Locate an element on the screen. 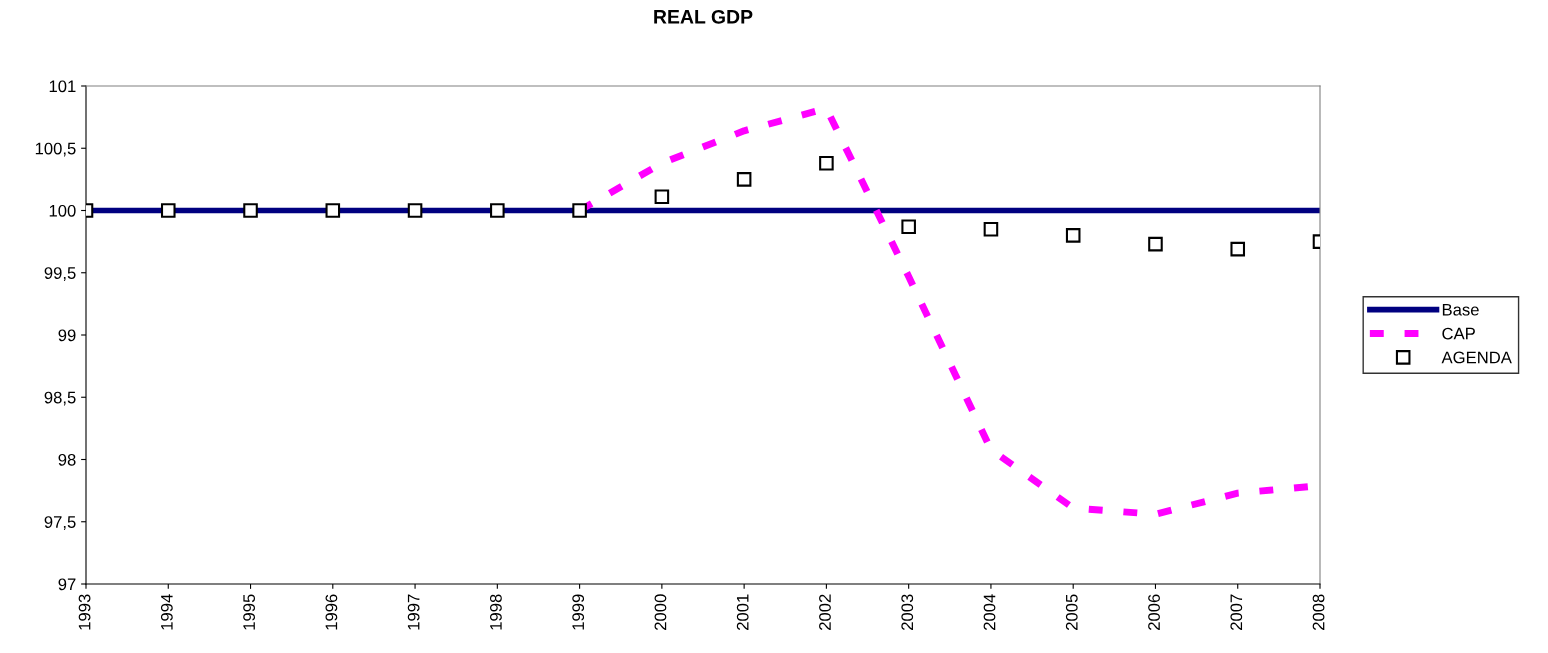 The width and height of the screenshot is (1548, 653). x-tick-label: 2005 is located at coordinates (1071, 612).